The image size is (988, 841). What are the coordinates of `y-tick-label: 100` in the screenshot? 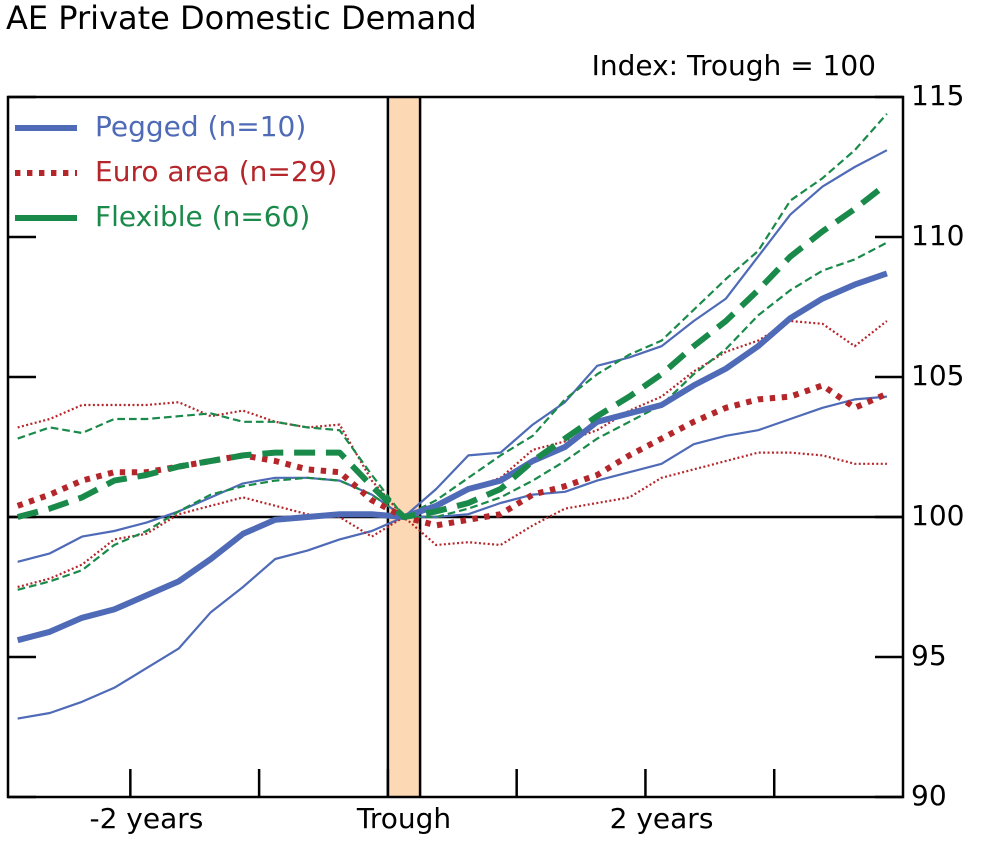 It's located at (937, 515).